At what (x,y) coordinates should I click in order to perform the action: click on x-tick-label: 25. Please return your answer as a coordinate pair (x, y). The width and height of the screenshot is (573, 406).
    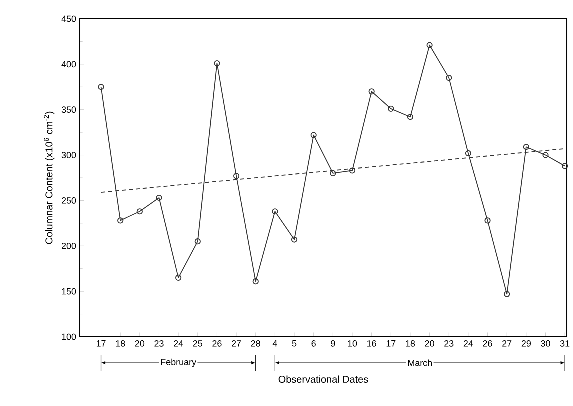
    Looking at the image, I should click on (197, 343).